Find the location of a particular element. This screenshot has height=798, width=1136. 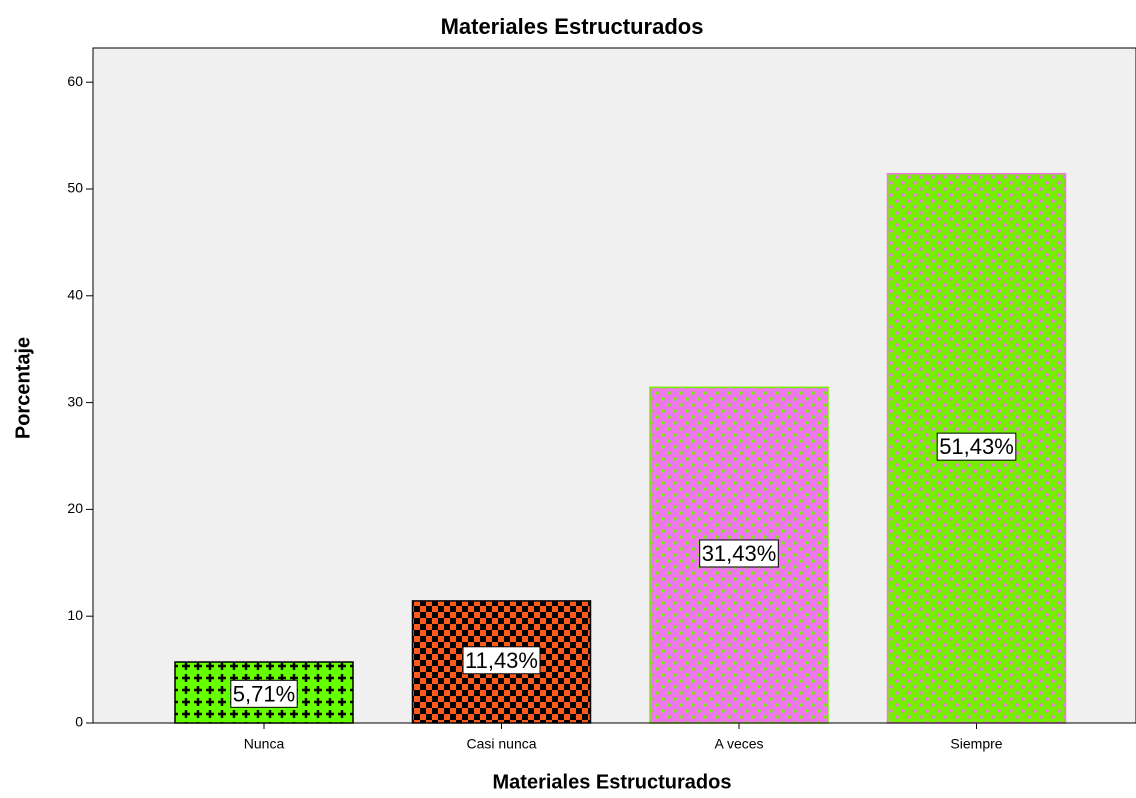

value-label: 51,43% is located at coordinates (976, 446).